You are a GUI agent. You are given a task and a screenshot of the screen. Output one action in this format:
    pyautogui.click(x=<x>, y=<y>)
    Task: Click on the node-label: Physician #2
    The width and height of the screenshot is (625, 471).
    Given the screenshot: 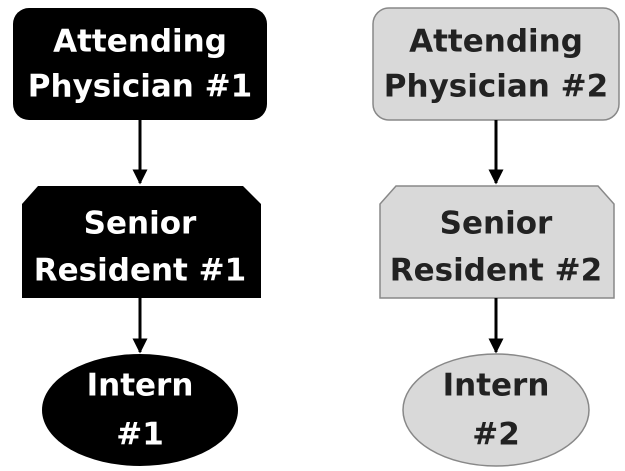 What is the action you would take?
    pyautogui.click(x=496, y=87)
    